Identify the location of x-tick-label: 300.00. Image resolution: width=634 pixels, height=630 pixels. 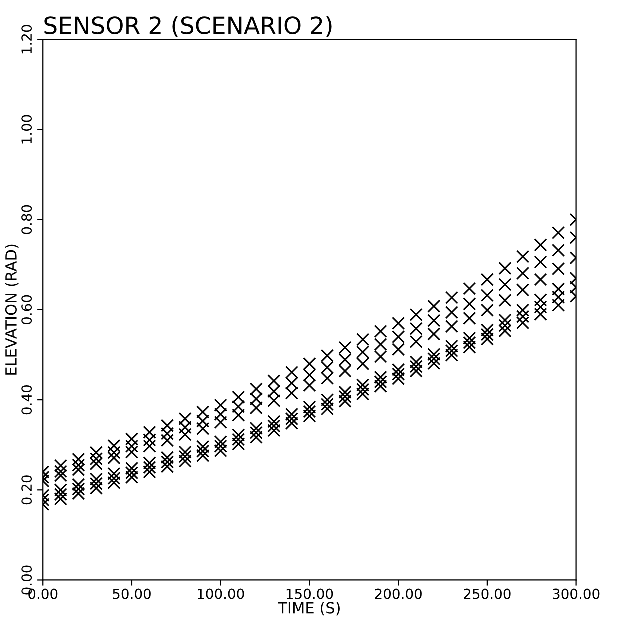
(576, 594).